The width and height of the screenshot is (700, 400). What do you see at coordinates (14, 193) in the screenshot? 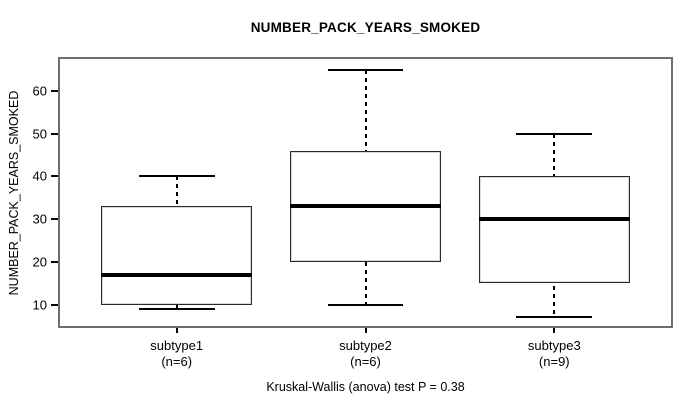
I see `y-axis-title: NUMBER_PACK_YEARS_SMOKED` at bounding box center [14, 193].